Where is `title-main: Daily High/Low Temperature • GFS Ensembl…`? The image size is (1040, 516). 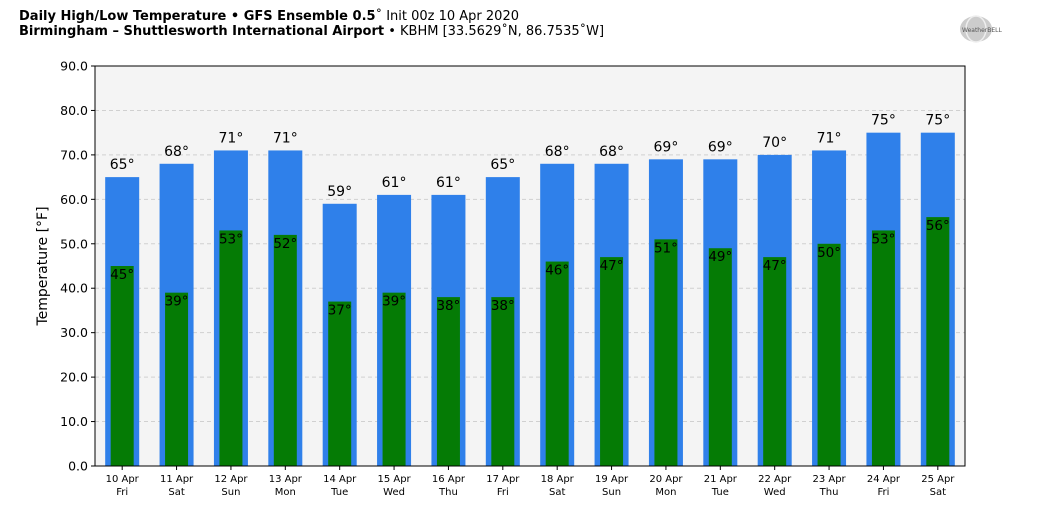
title-main: Daily High/Low Temperature • GFS Ensembl… is located at coordinates (197, 16).